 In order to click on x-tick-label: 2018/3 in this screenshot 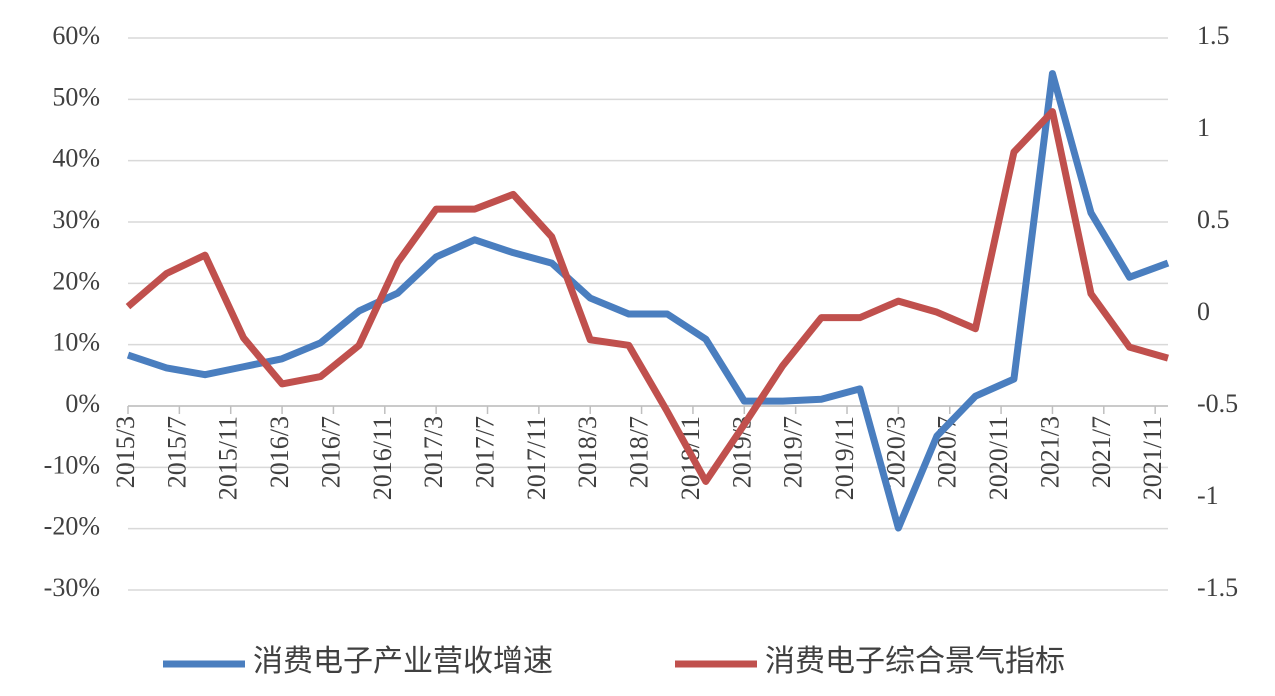, I will do `click(587, 452)`.